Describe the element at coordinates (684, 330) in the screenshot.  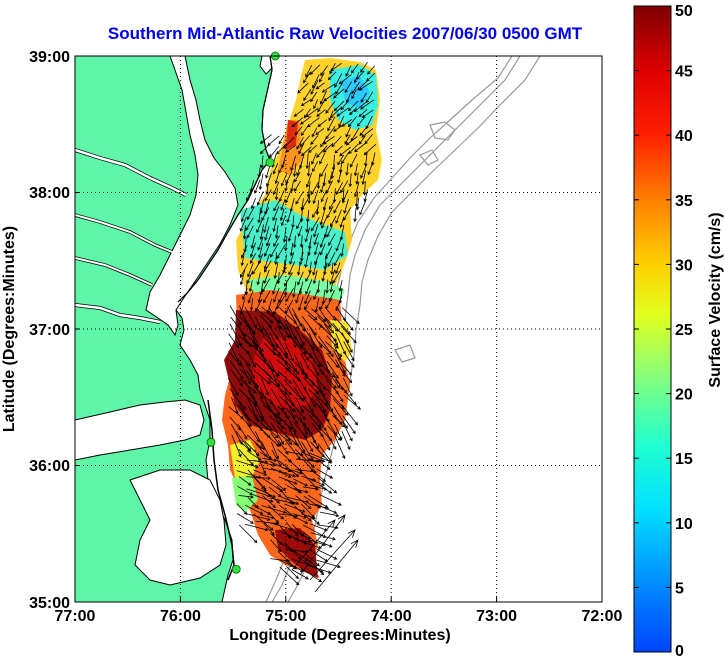
I see `colorbar-tick-label: 25` at that location.